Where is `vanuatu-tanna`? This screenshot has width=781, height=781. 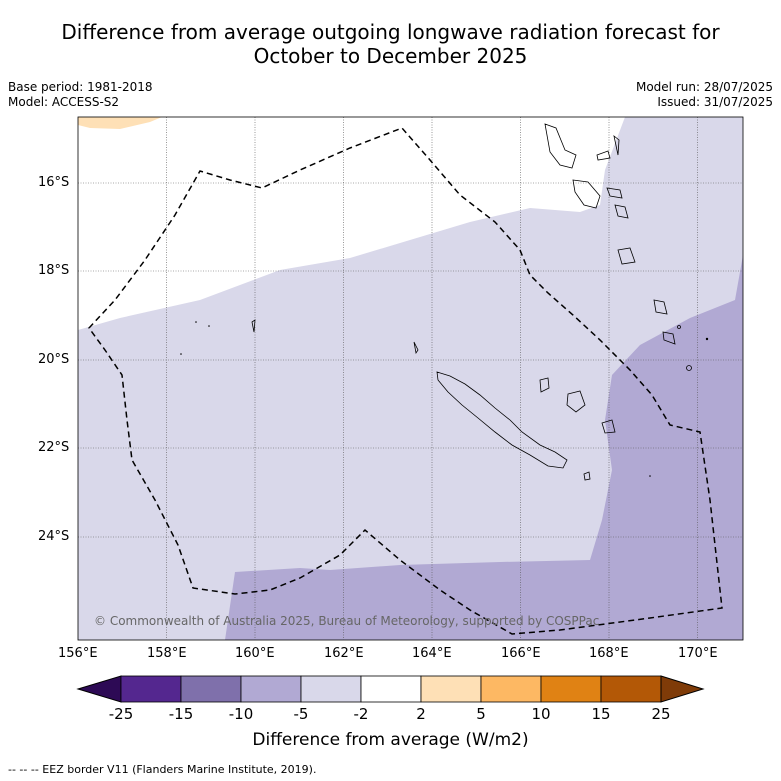 vanuatu-tanna is located at coordinates (660, 307).